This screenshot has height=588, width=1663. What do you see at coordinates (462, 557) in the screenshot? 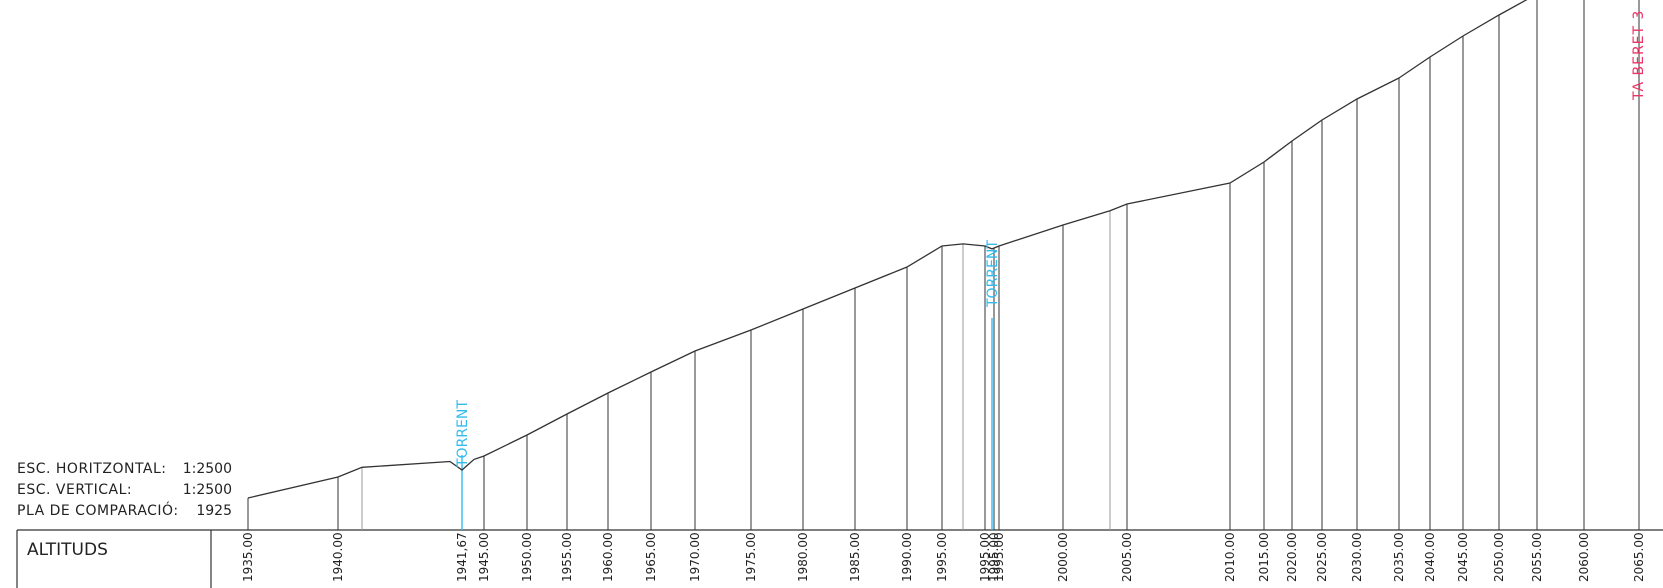
I see `station-elevation-label: 1941,67` at bounding box center [462, 557].